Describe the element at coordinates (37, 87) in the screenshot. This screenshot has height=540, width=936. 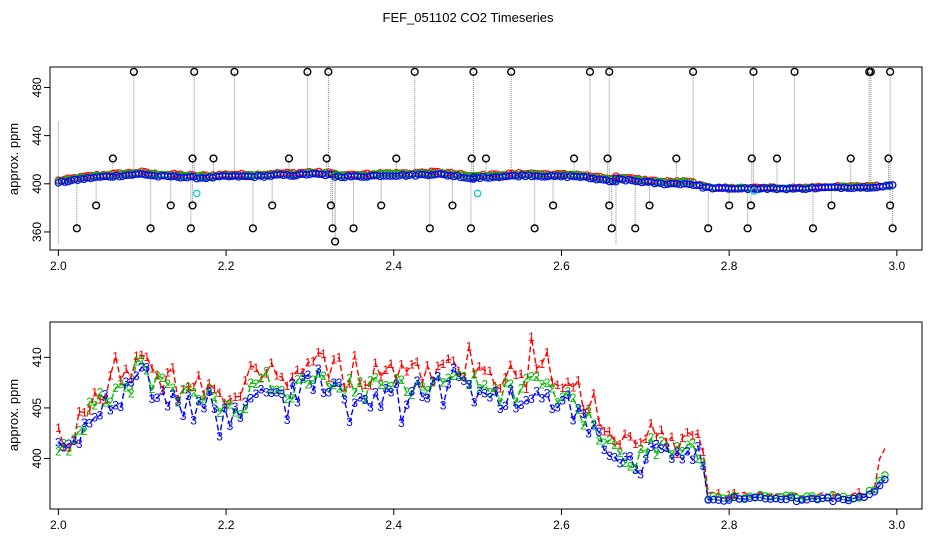
I see `top-y-tick-label: 480` at that location.